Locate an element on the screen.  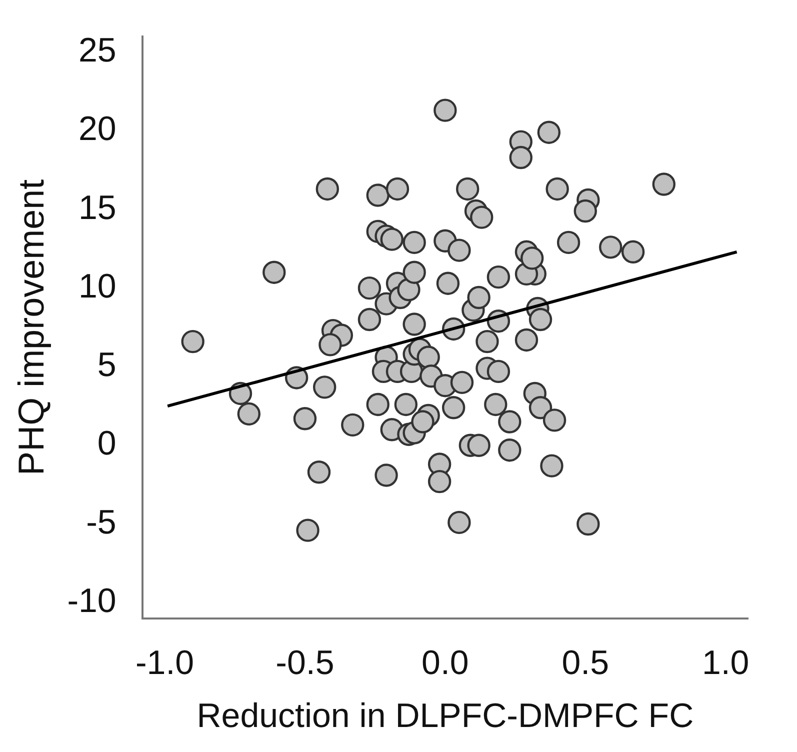
x-tick-label: 0.5 is located at coordinates (585, 663).